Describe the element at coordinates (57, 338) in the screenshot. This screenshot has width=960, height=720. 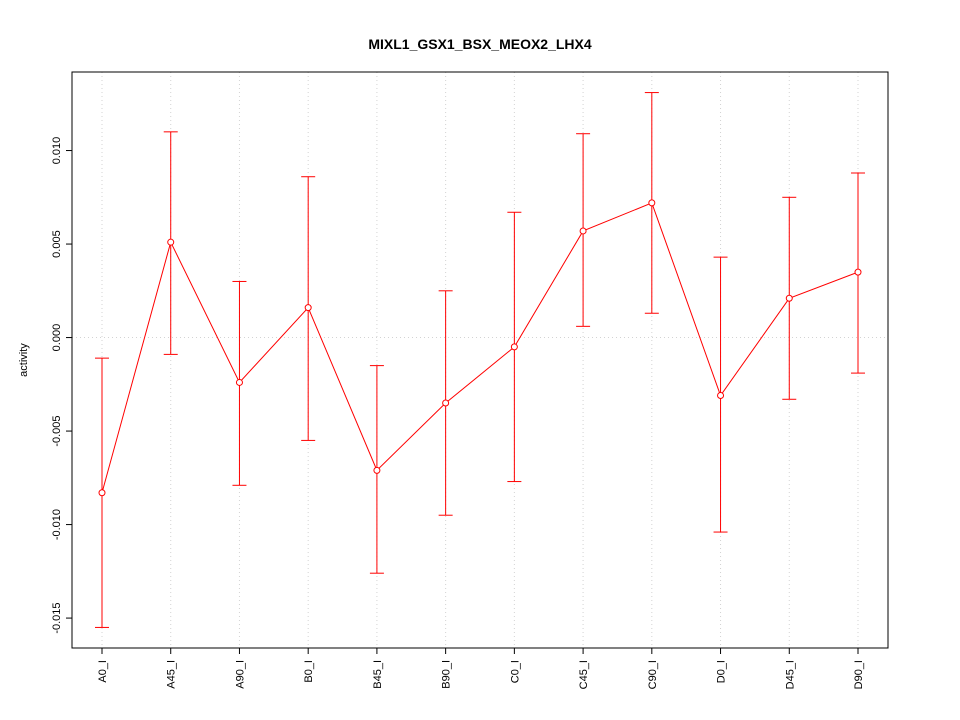
I see `y-tick-label: 0.000` at that location.